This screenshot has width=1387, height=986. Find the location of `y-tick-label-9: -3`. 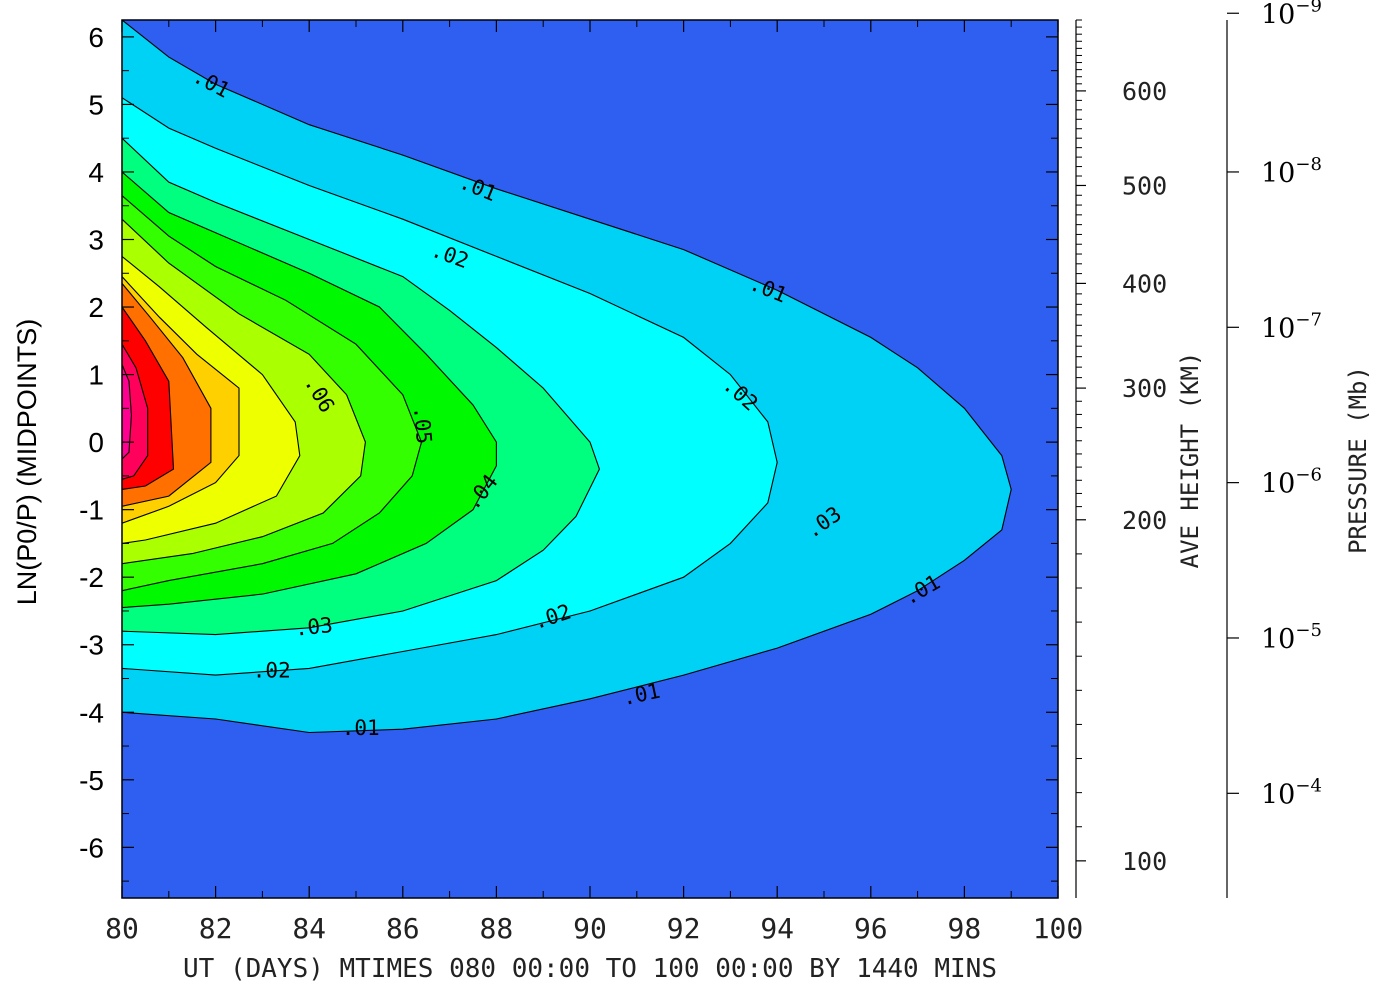

y-tick-label-9: -3 is located at coordinates (91, 645).